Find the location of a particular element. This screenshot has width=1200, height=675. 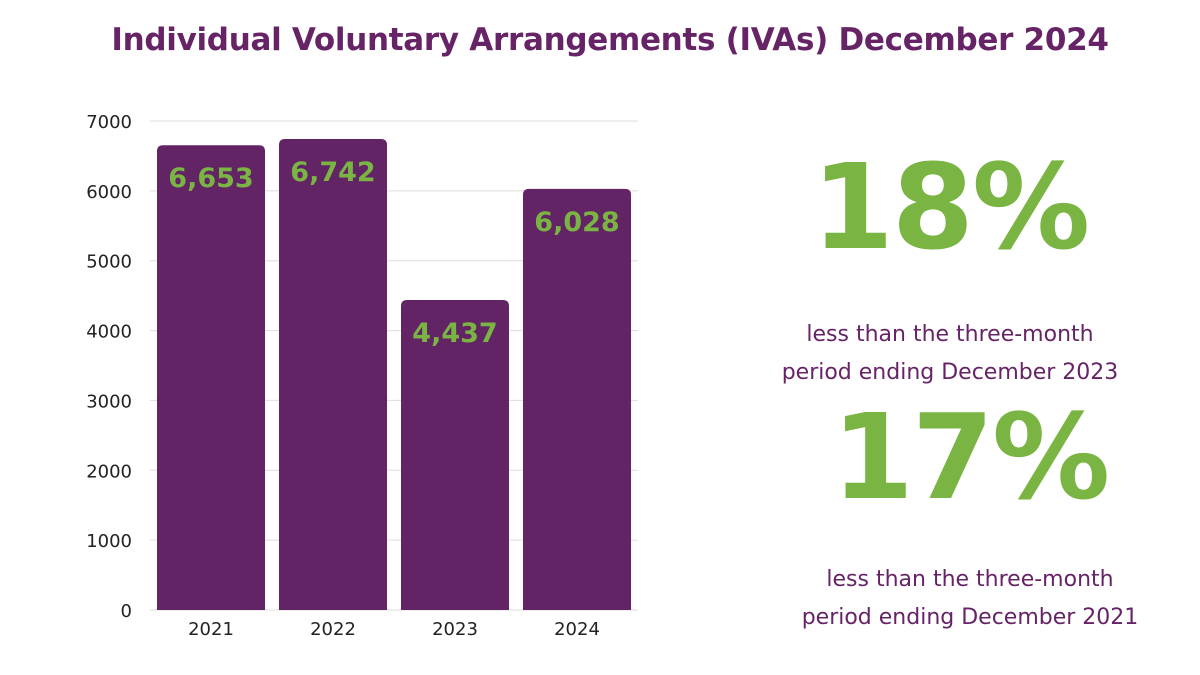

data-label: 6,742 is located at coordinates (332, 172).